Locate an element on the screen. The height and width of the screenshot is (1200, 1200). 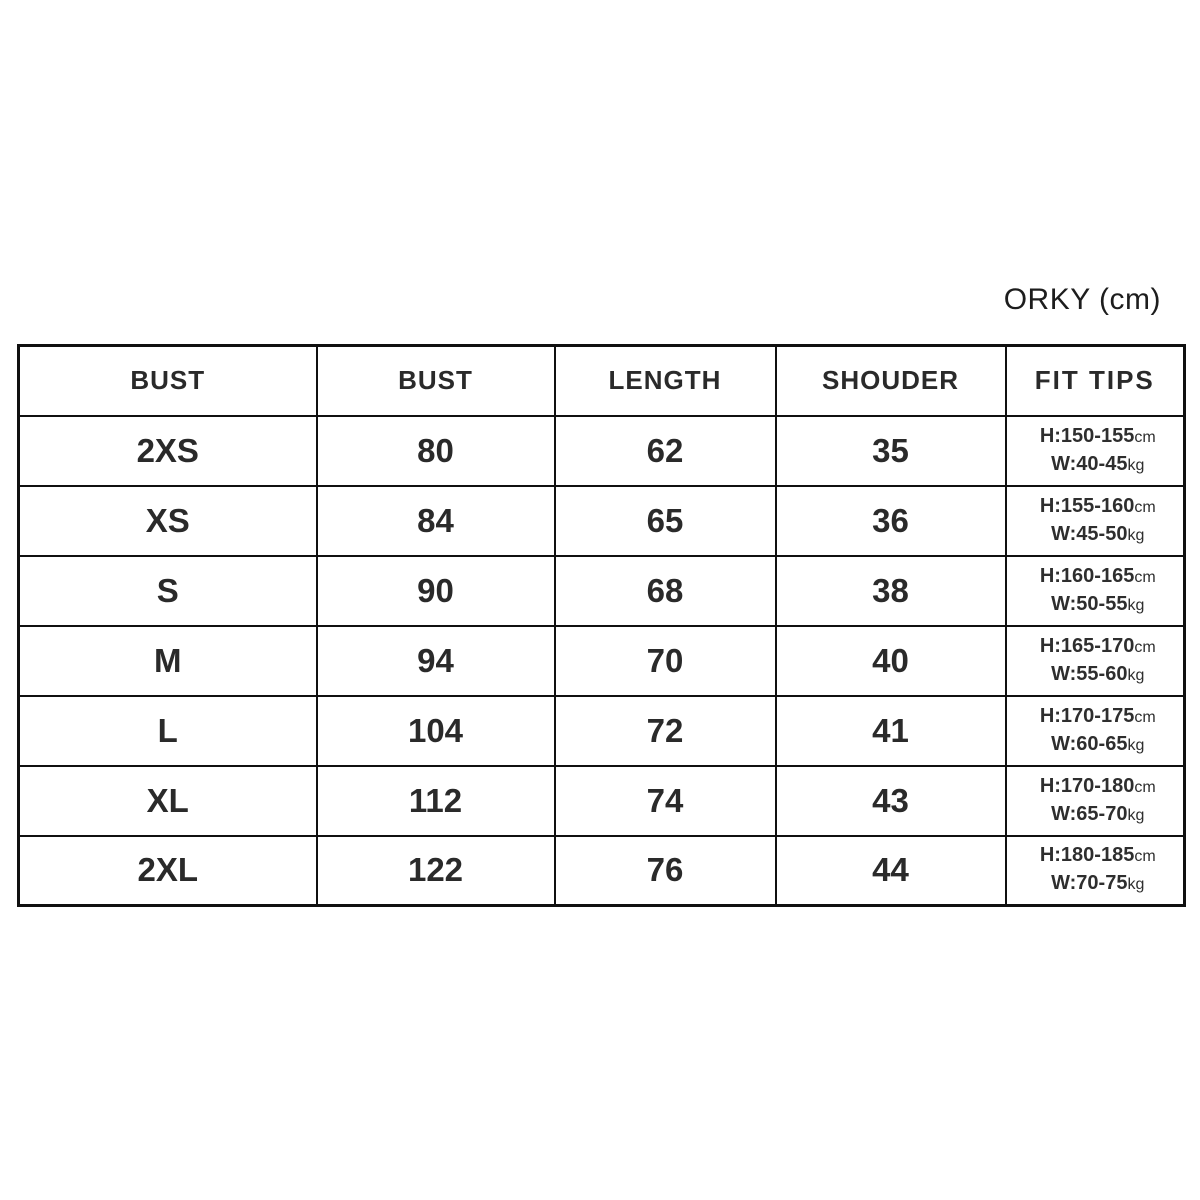
shoulder-value: 35 is located at coordinates (890, 450).